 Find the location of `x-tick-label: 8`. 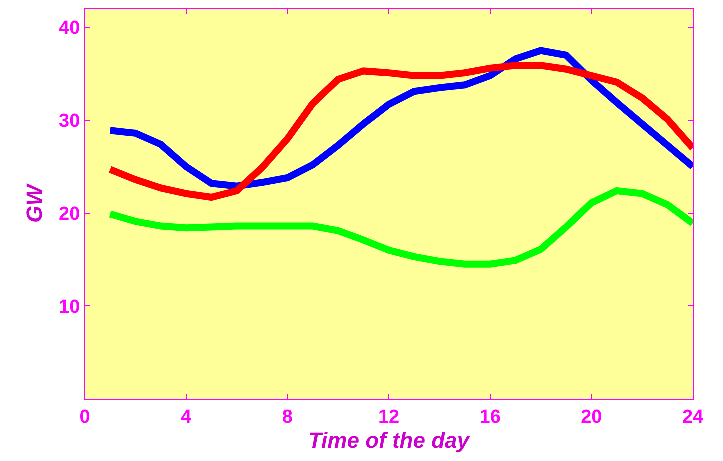

x-tick-label: 8 is located at coordinates (287, 417).